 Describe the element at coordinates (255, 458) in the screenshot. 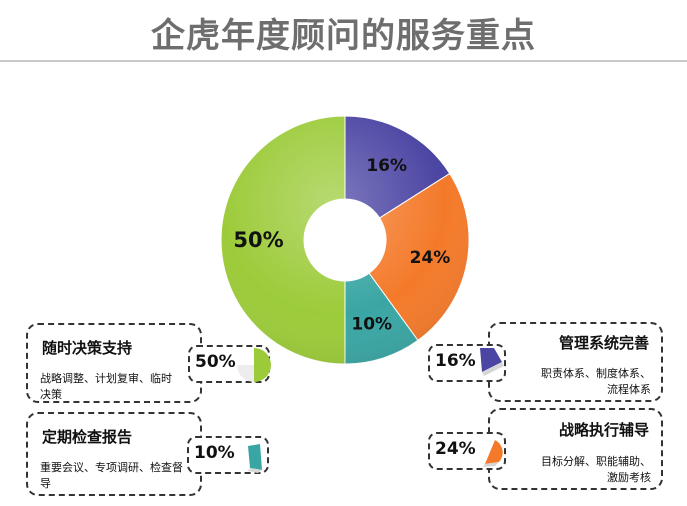

I see `teal-pie-wedge-icon` at that location.